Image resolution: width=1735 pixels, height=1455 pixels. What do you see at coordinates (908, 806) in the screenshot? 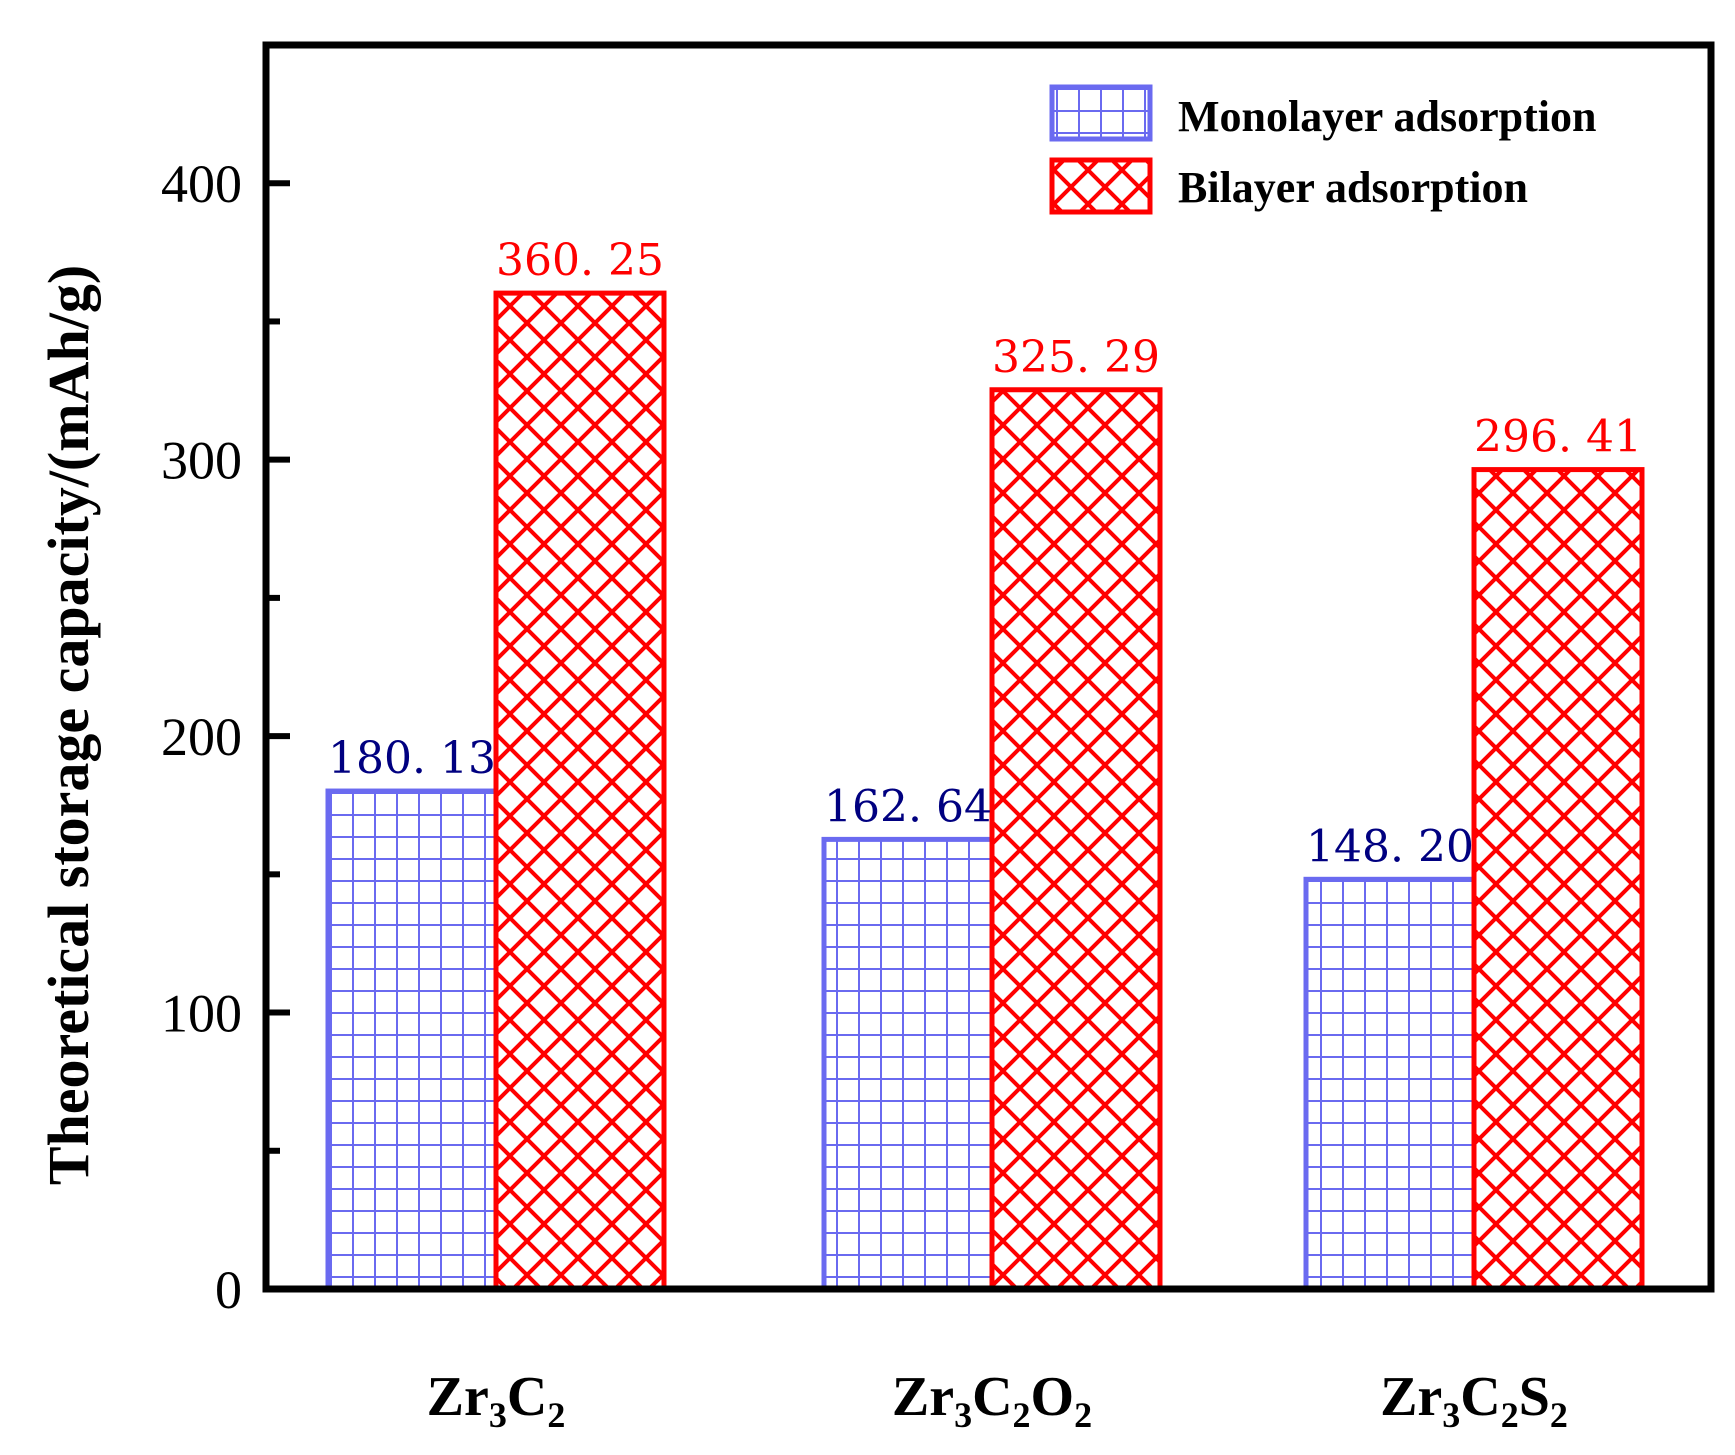
I see `data-label: 162. 64` at bounding box center [908, 806].